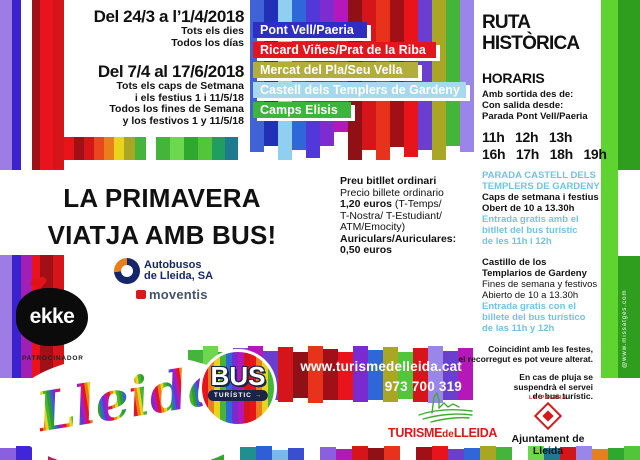  What do you see at coordinates (207, 42) in the screenshot?
I see `date-period-1-line: Todos los días` at bounding box center [207, 42].